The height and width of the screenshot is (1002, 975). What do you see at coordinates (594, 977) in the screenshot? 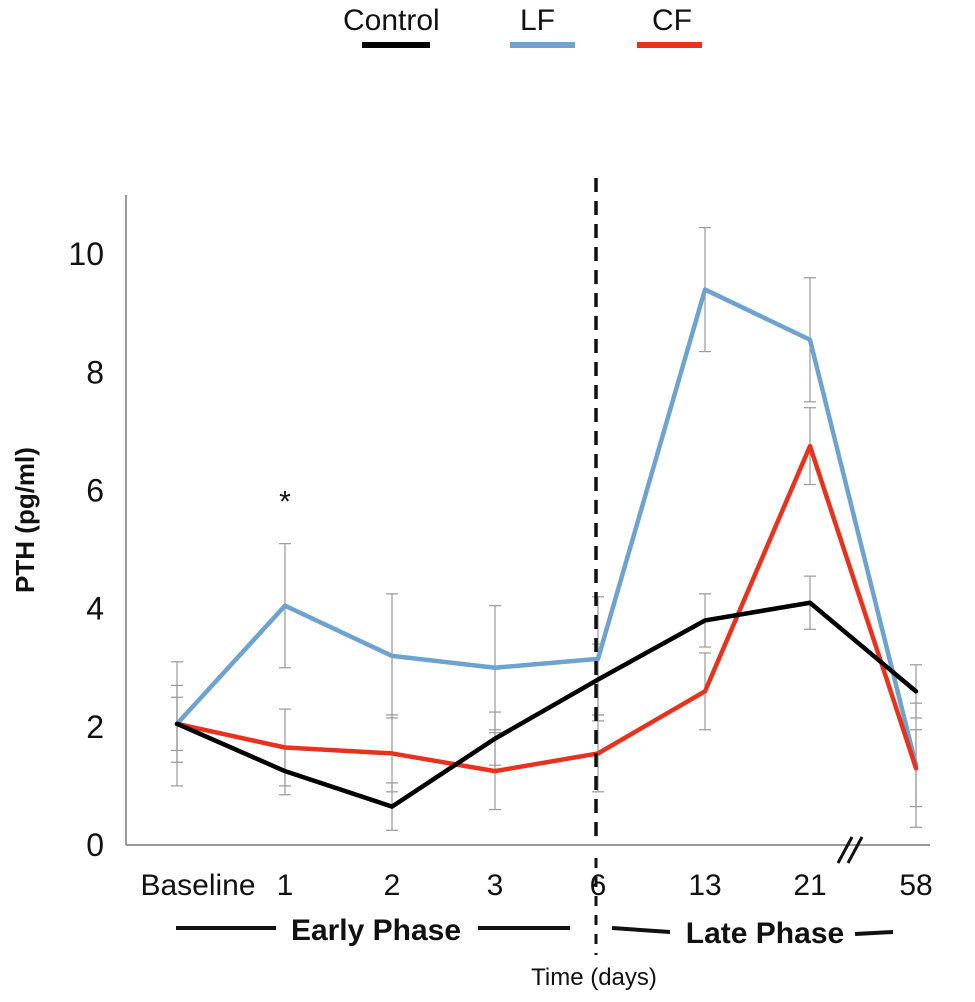
I see `x-axis-title: Time (days)` at bounding box center [594, 977].